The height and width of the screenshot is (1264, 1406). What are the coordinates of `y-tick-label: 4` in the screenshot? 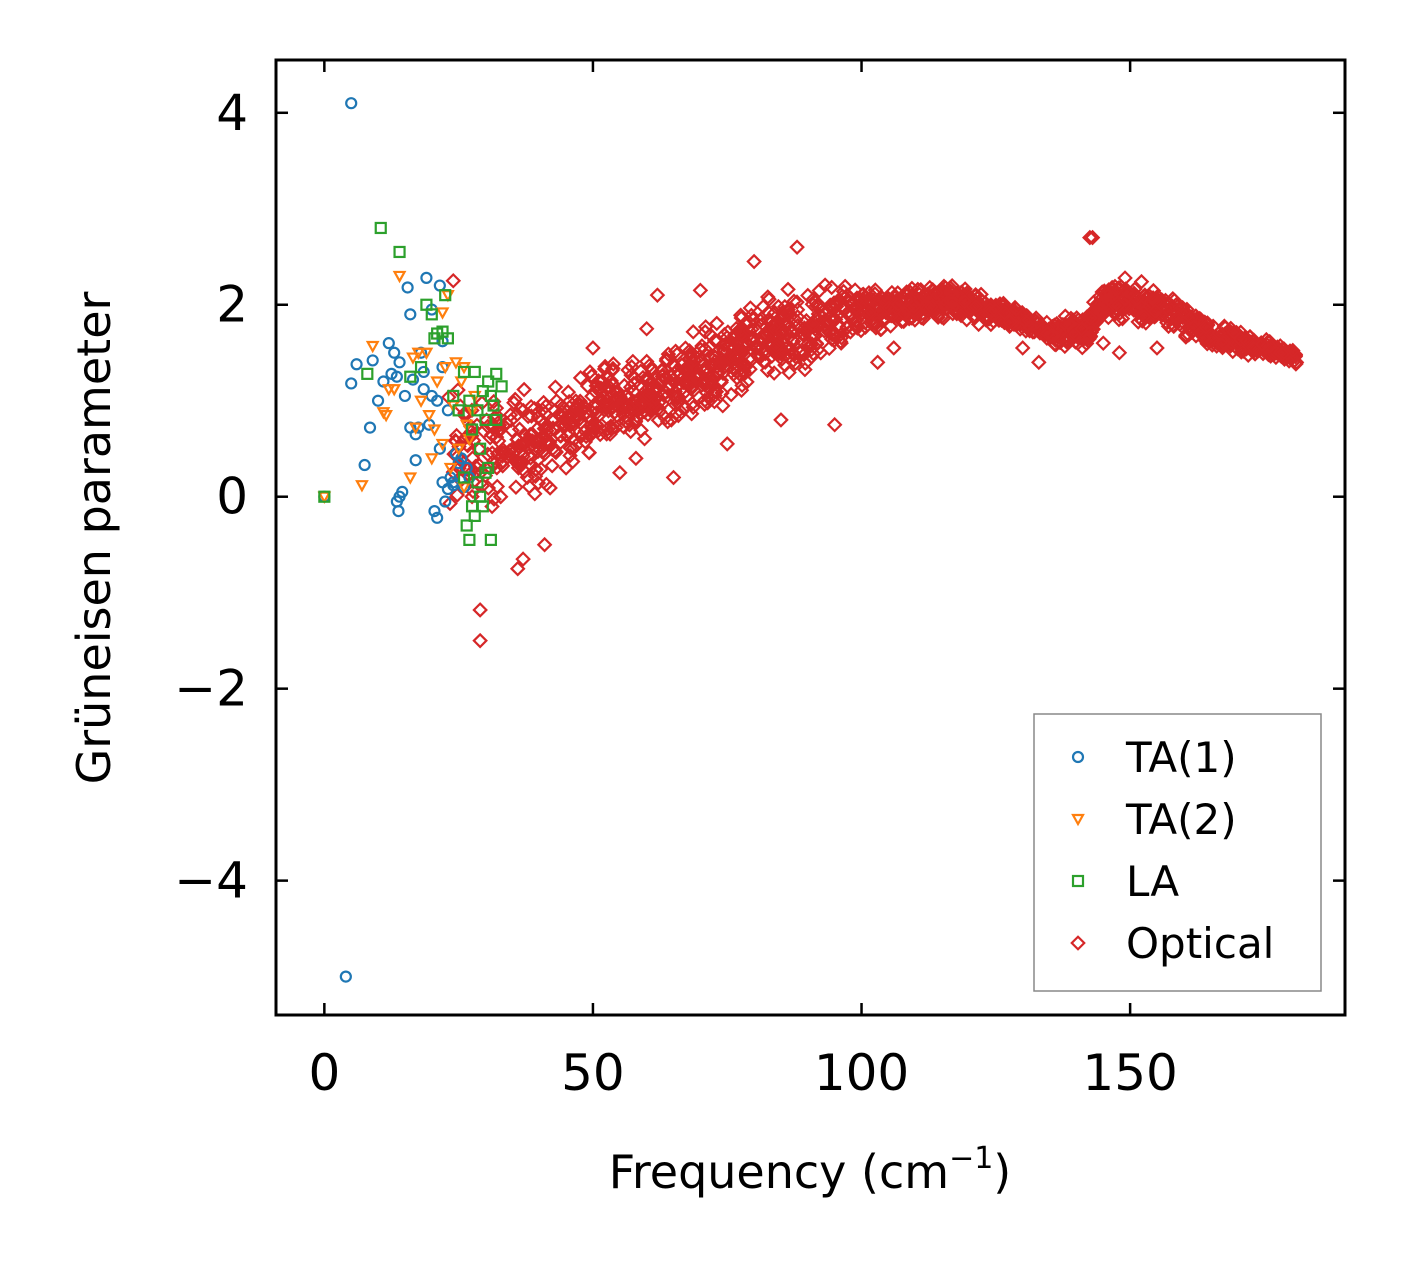 It's located at (232, 113).